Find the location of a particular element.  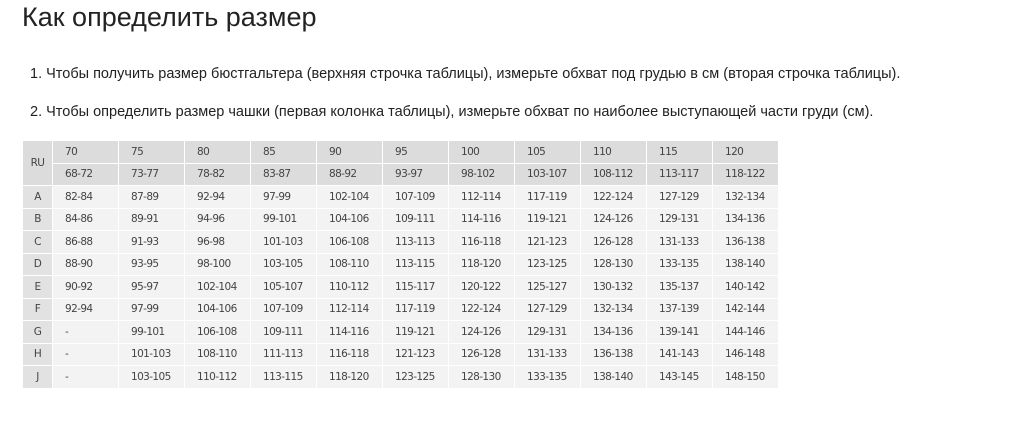

underbust-cell: 113-117 is located at coordinates (679, 174).